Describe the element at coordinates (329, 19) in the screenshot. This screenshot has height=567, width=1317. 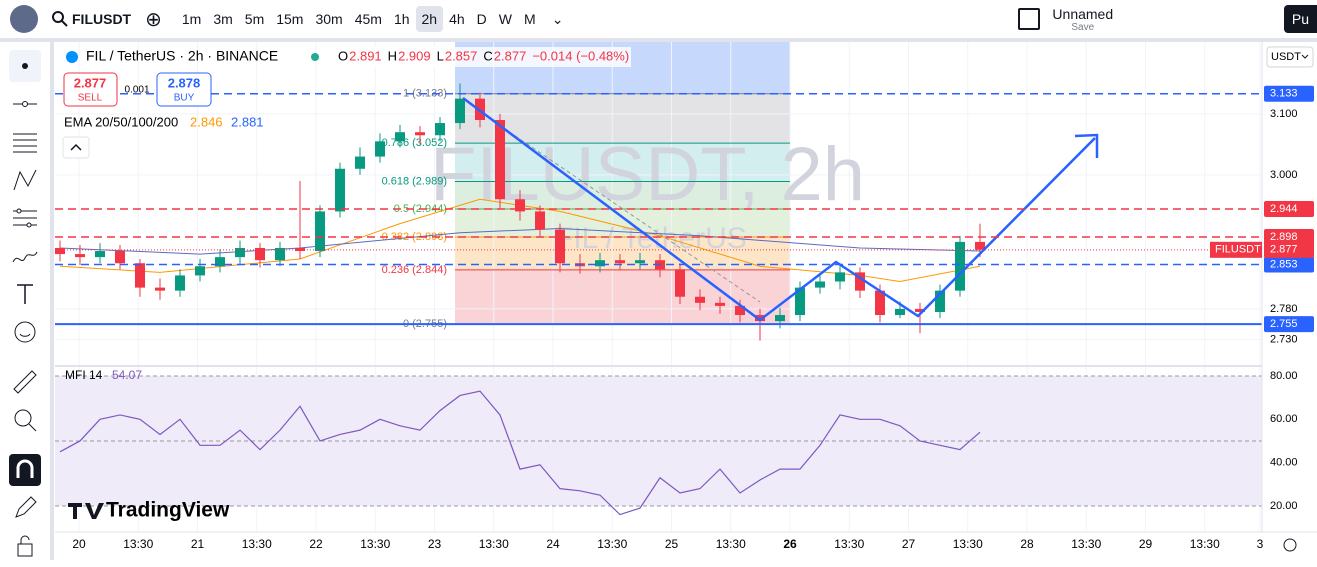
I see `interval: 30m` at that location.